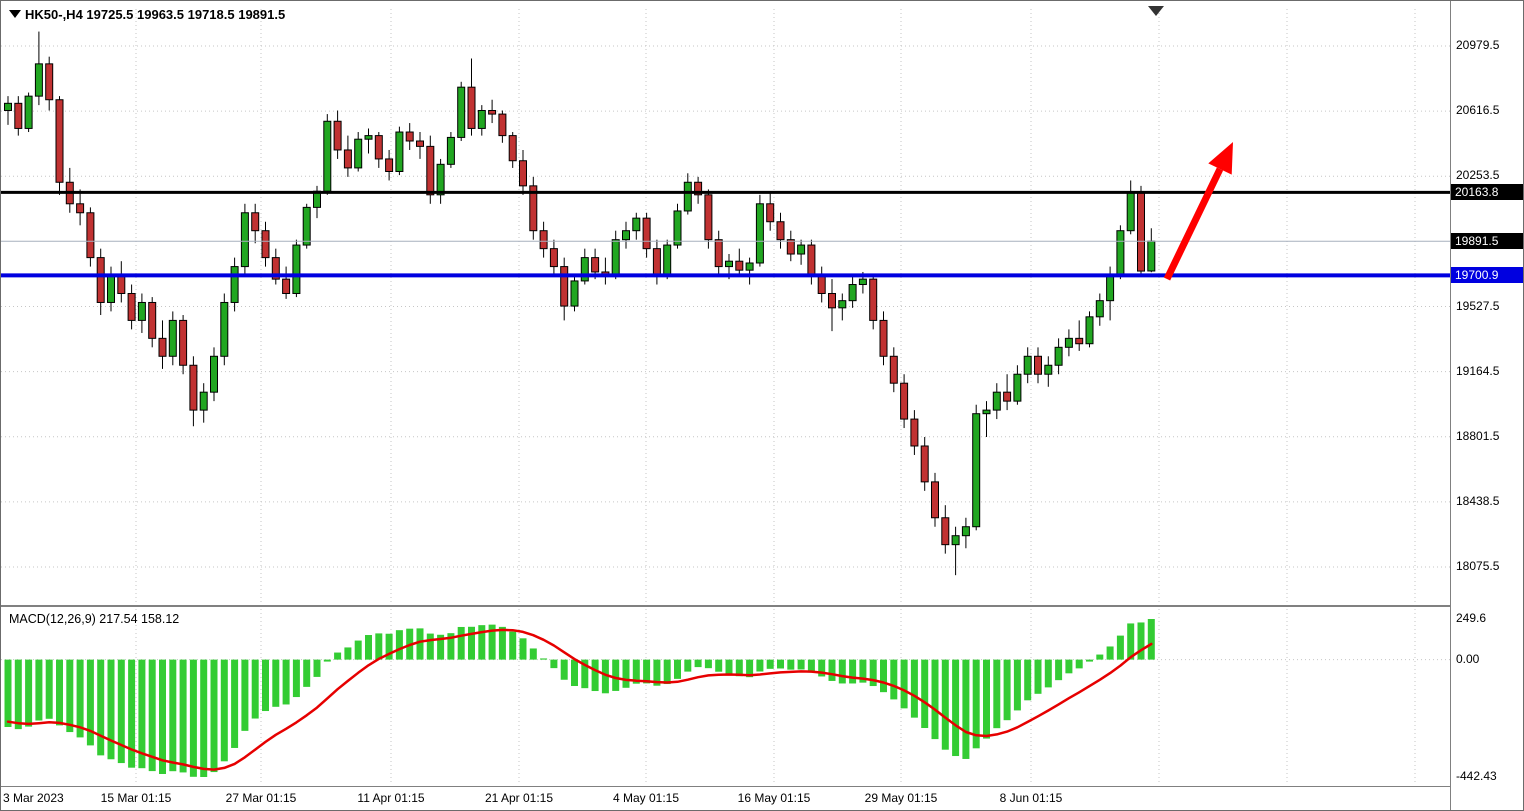 Image resolution: width=1524 pixels, height=811 pixels. What do you see at coordinates (1478, 305) in the screenshot?
I see `price-axis-tick: 19527.5` at bounding box center [1478, 305].